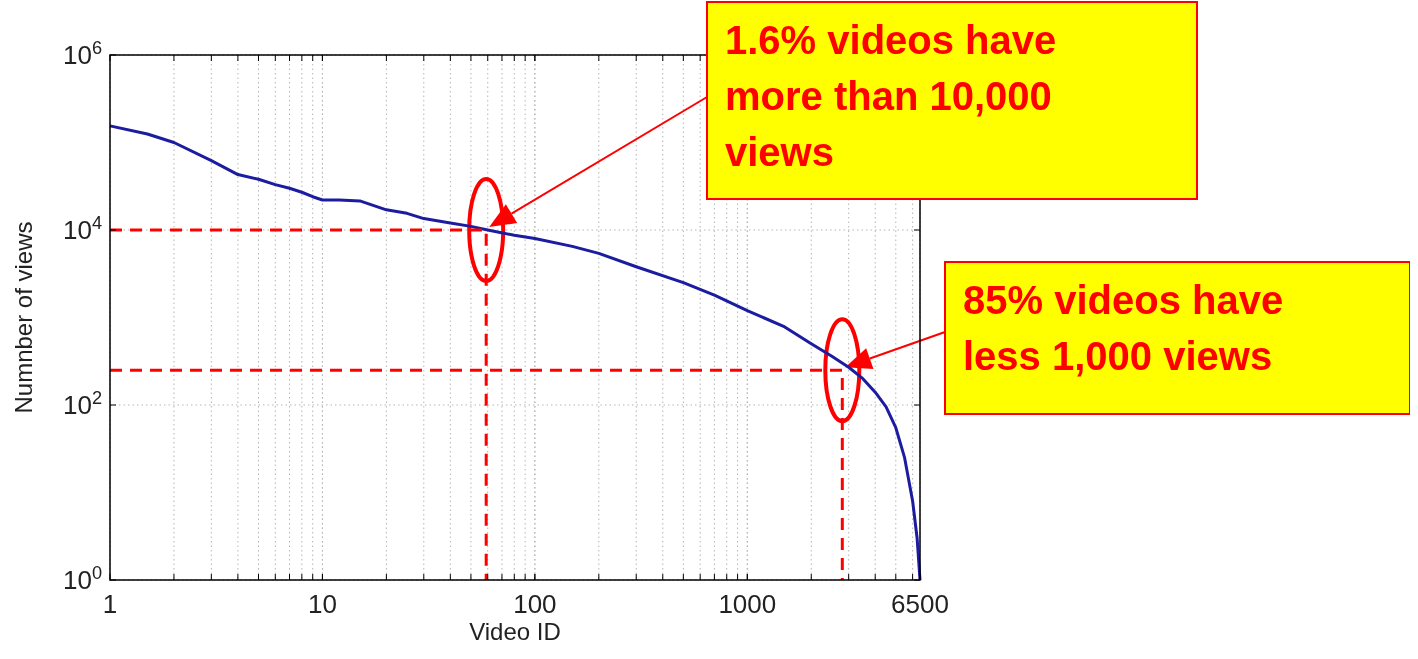  I want to click on text: 85% videos have less 1,000 views, so click(1123, 328).